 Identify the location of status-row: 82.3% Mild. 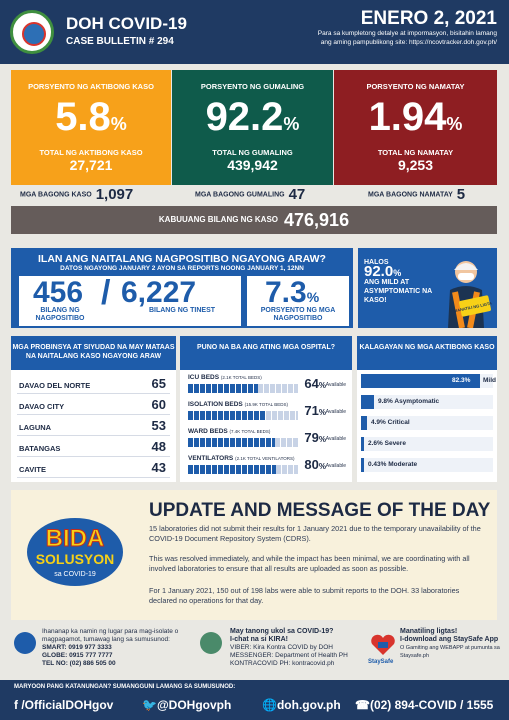
(428, 381).